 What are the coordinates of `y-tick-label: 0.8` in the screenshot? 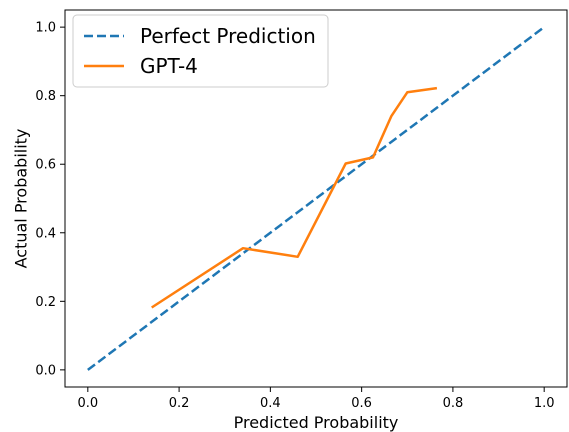 It's located at (45, 96).